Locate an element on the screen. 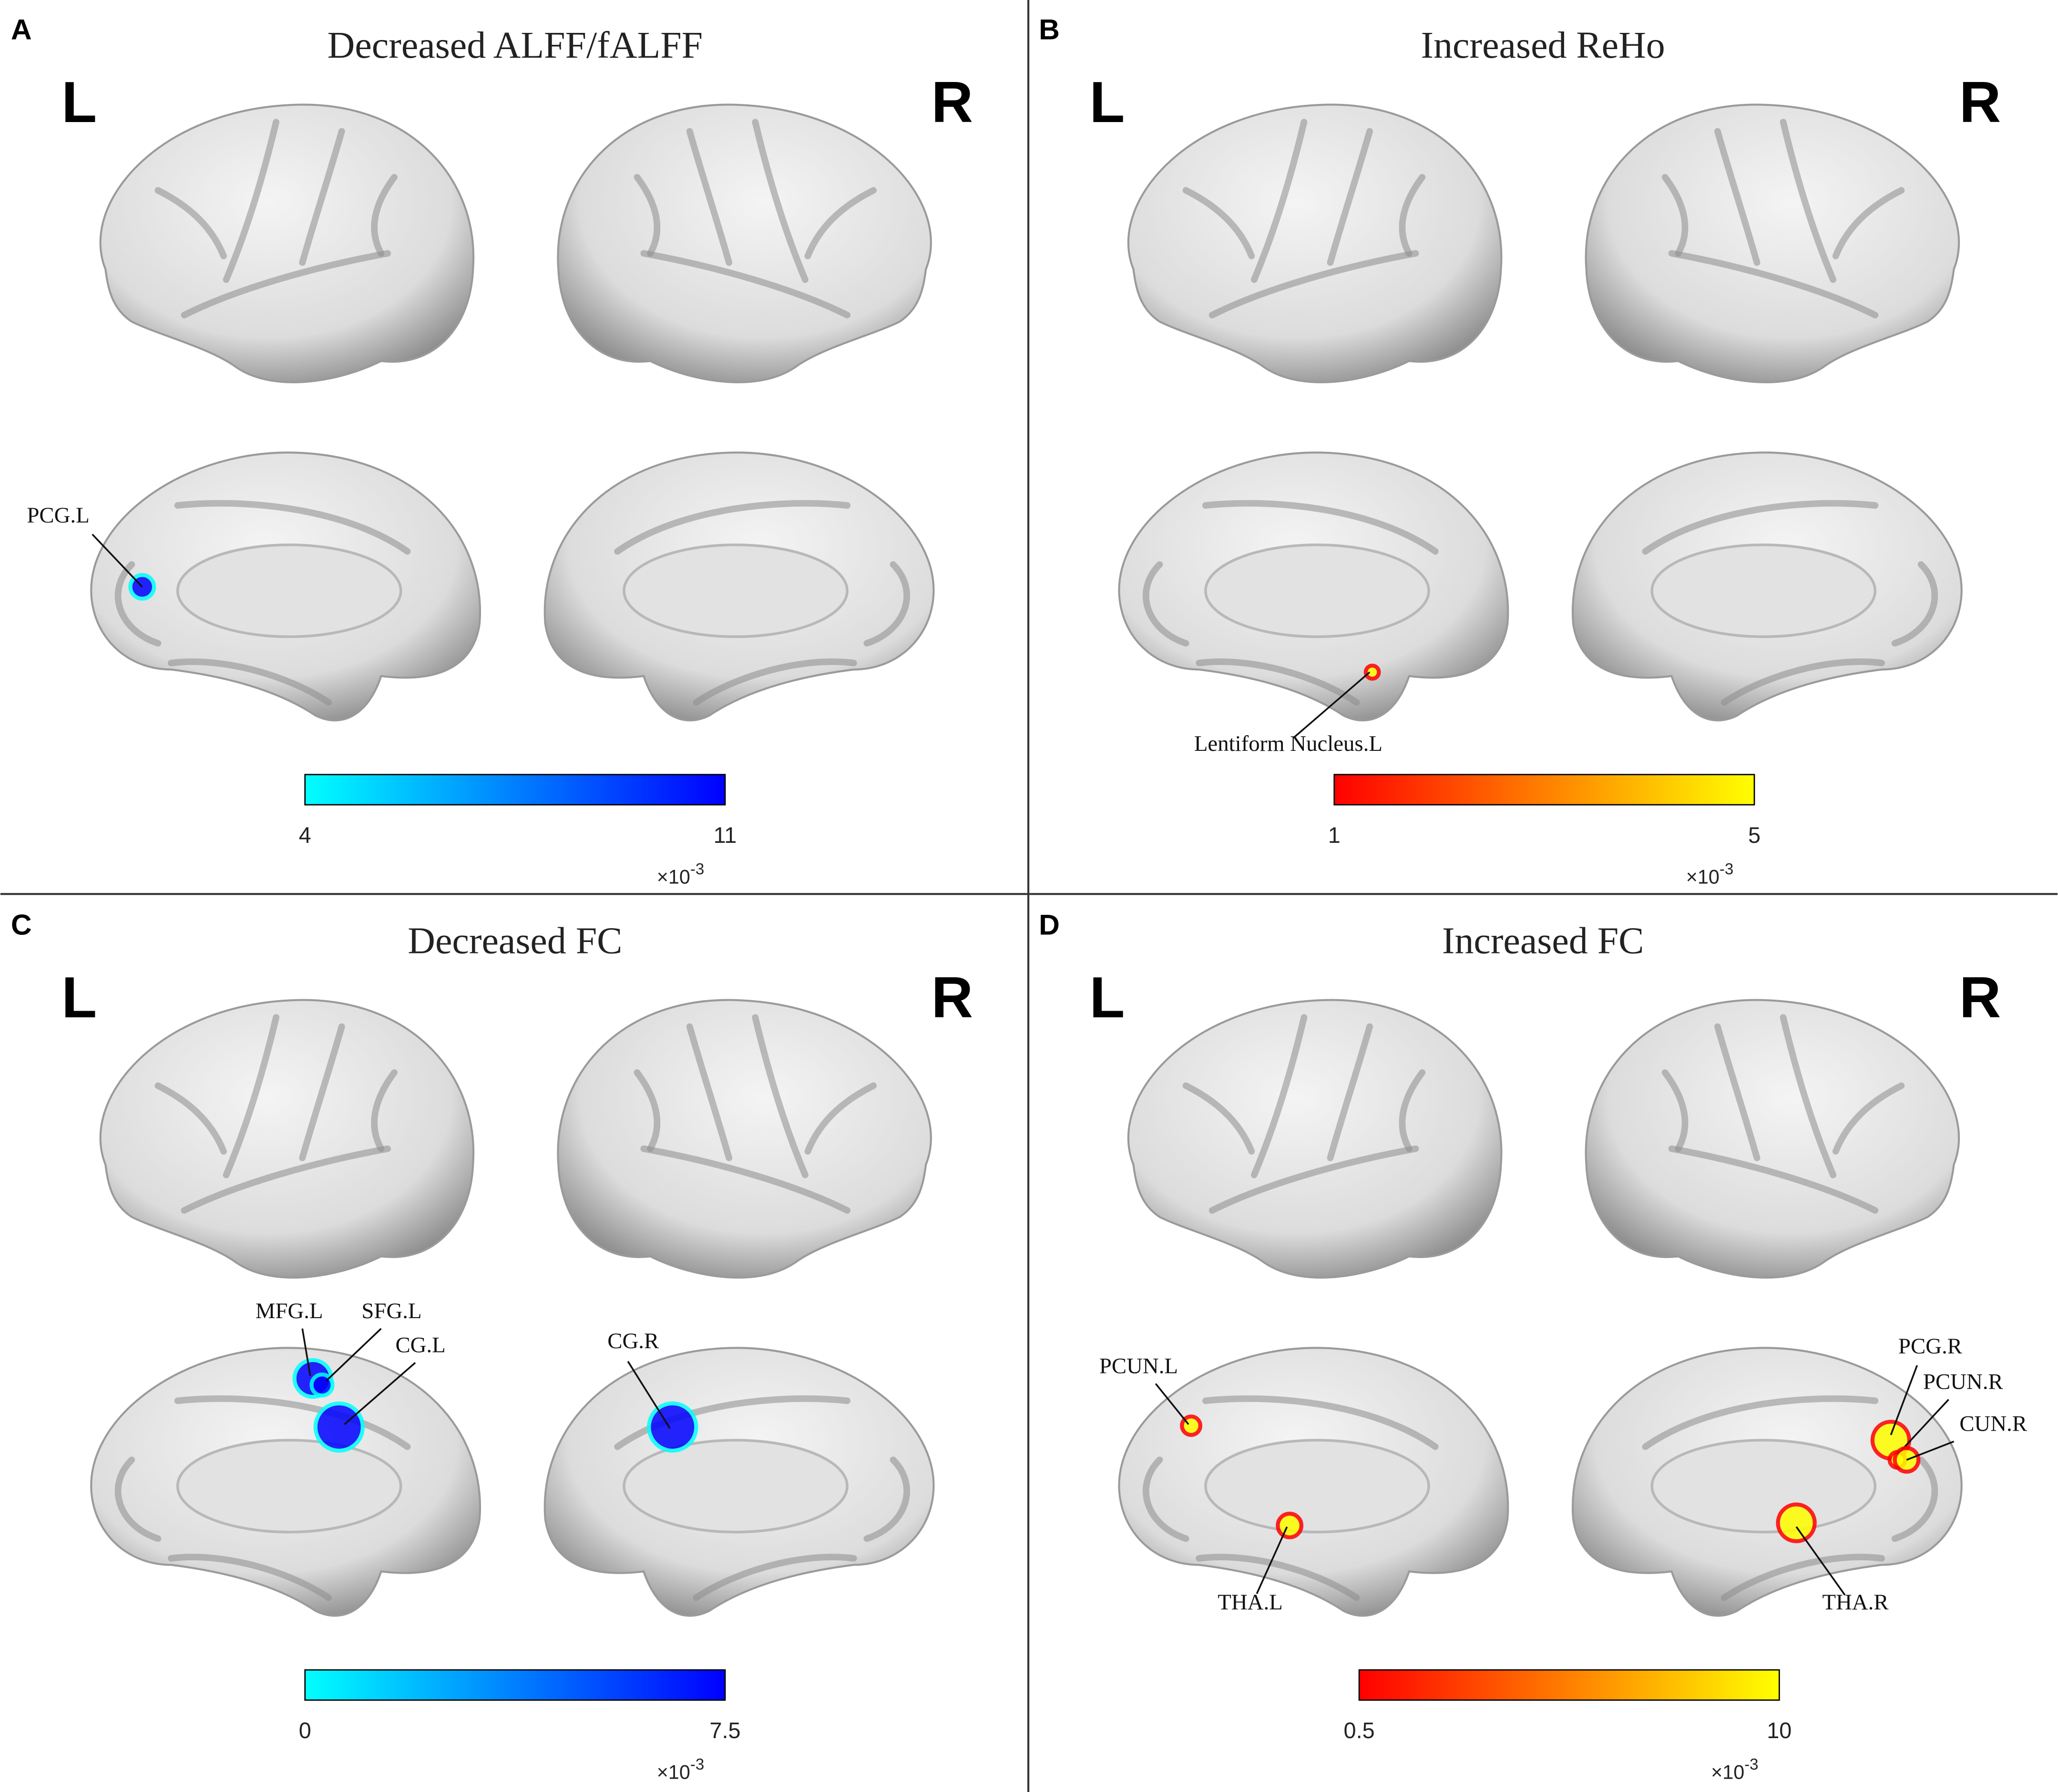 This screenshot has width=2058, height=1792. panel-letter: C is located at coordinates (21, 925).